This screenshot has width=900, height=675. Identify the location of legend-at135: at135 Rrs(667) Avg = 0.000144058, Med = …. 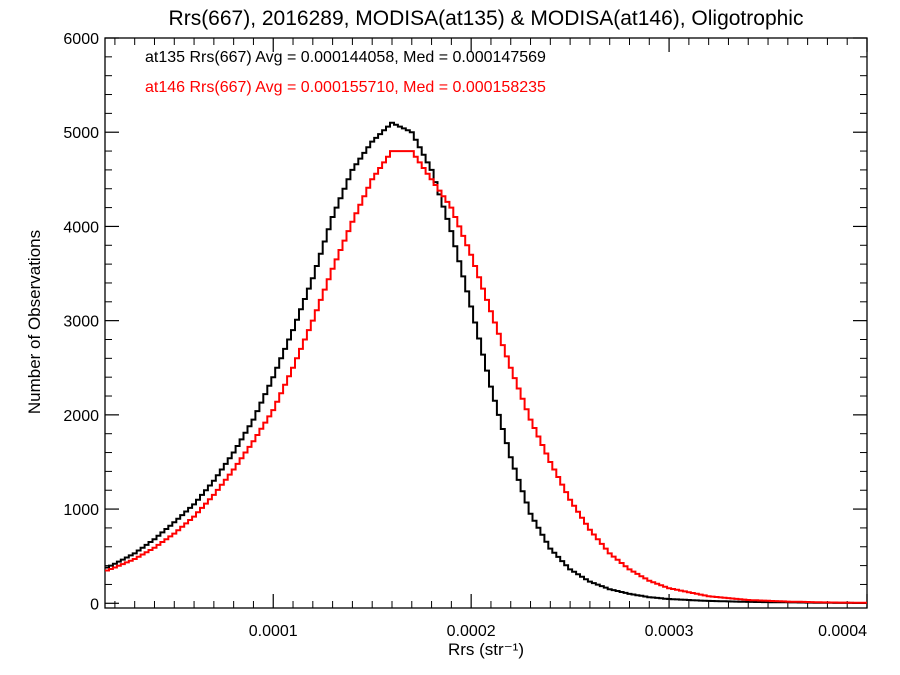
(345, 57).